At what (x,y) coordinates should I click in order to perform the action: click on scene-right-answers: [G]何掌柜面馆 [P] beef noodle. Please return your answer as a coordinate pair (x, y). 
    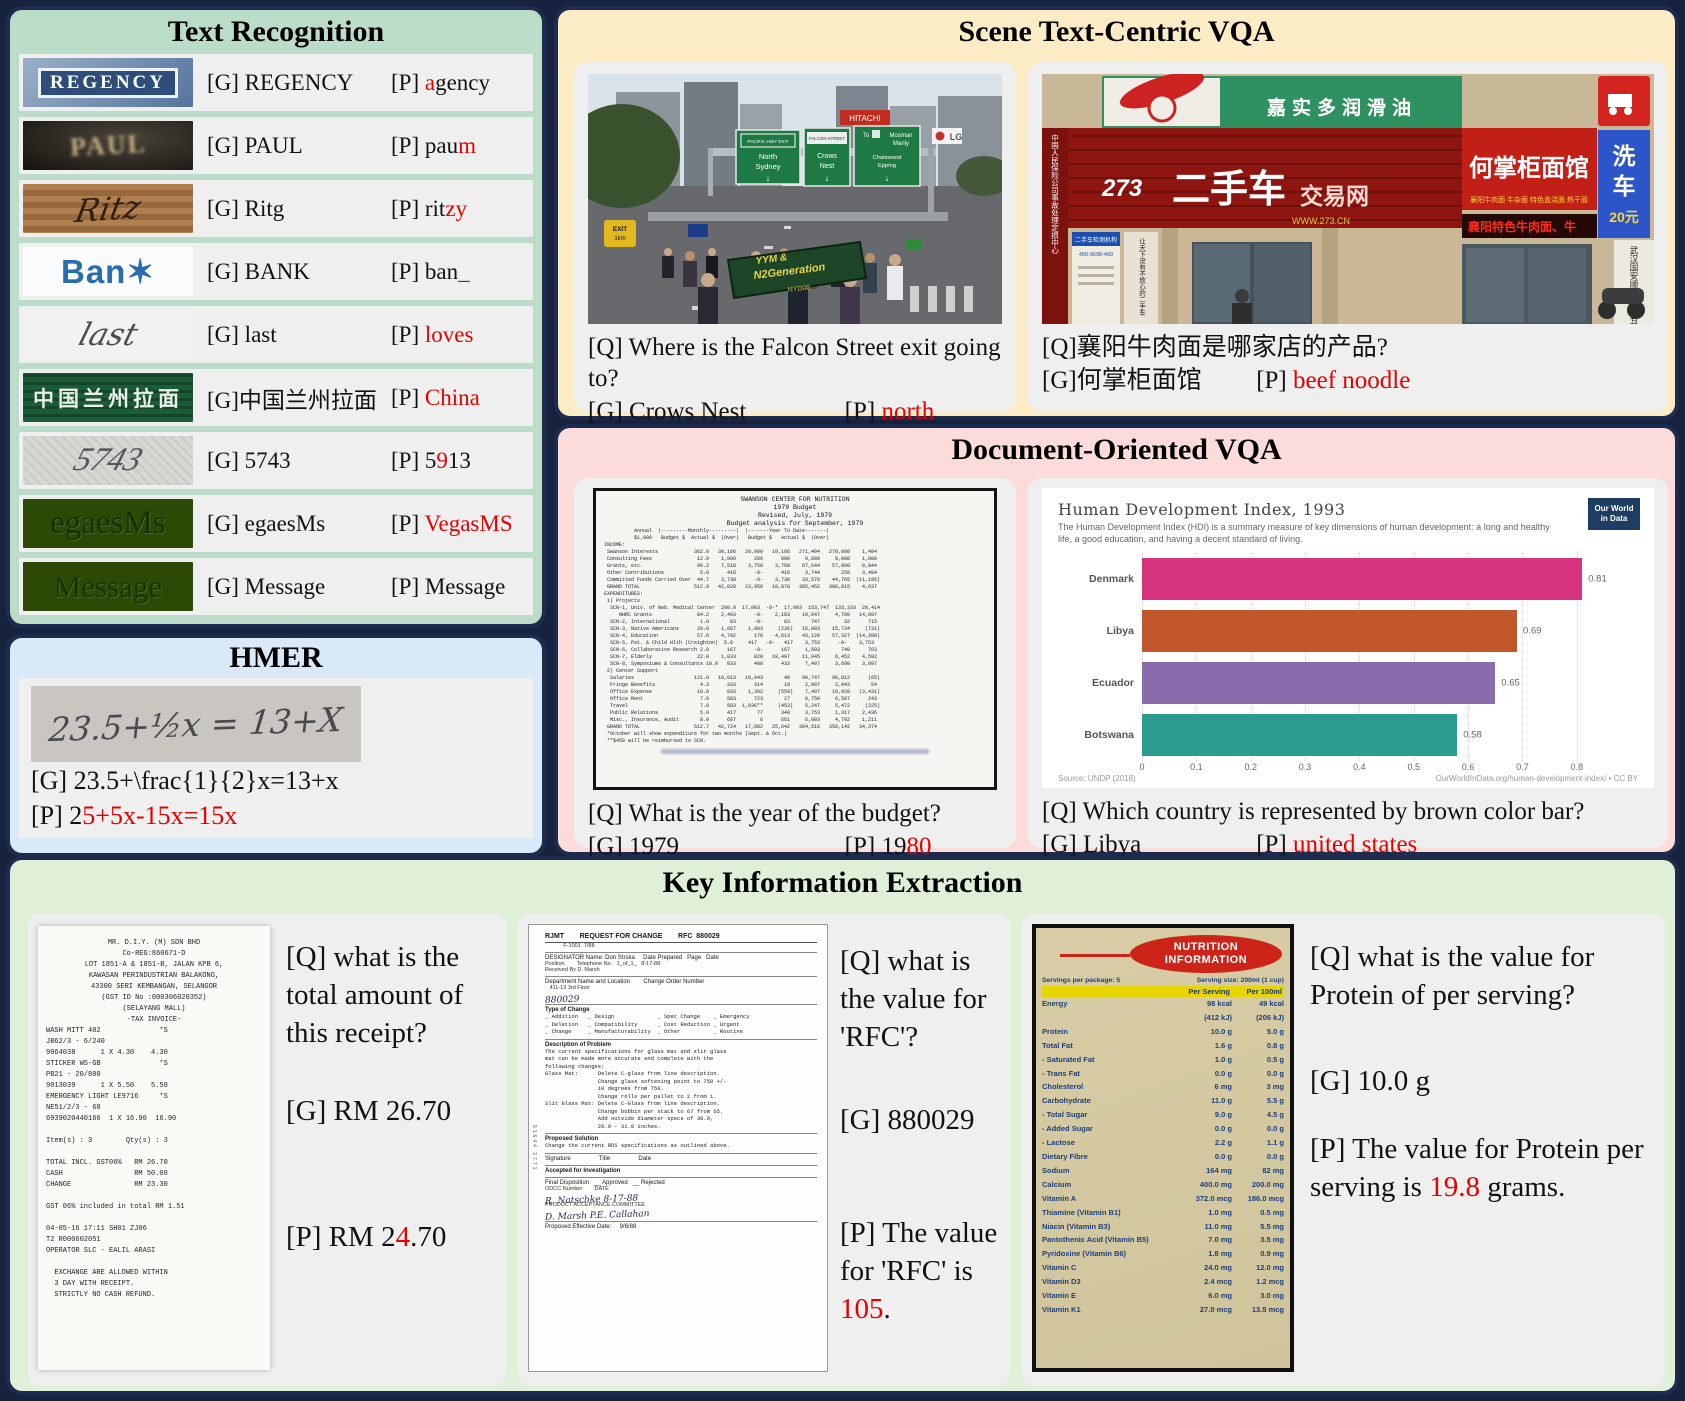
    Looking at the image, I should click on (1348, 380).